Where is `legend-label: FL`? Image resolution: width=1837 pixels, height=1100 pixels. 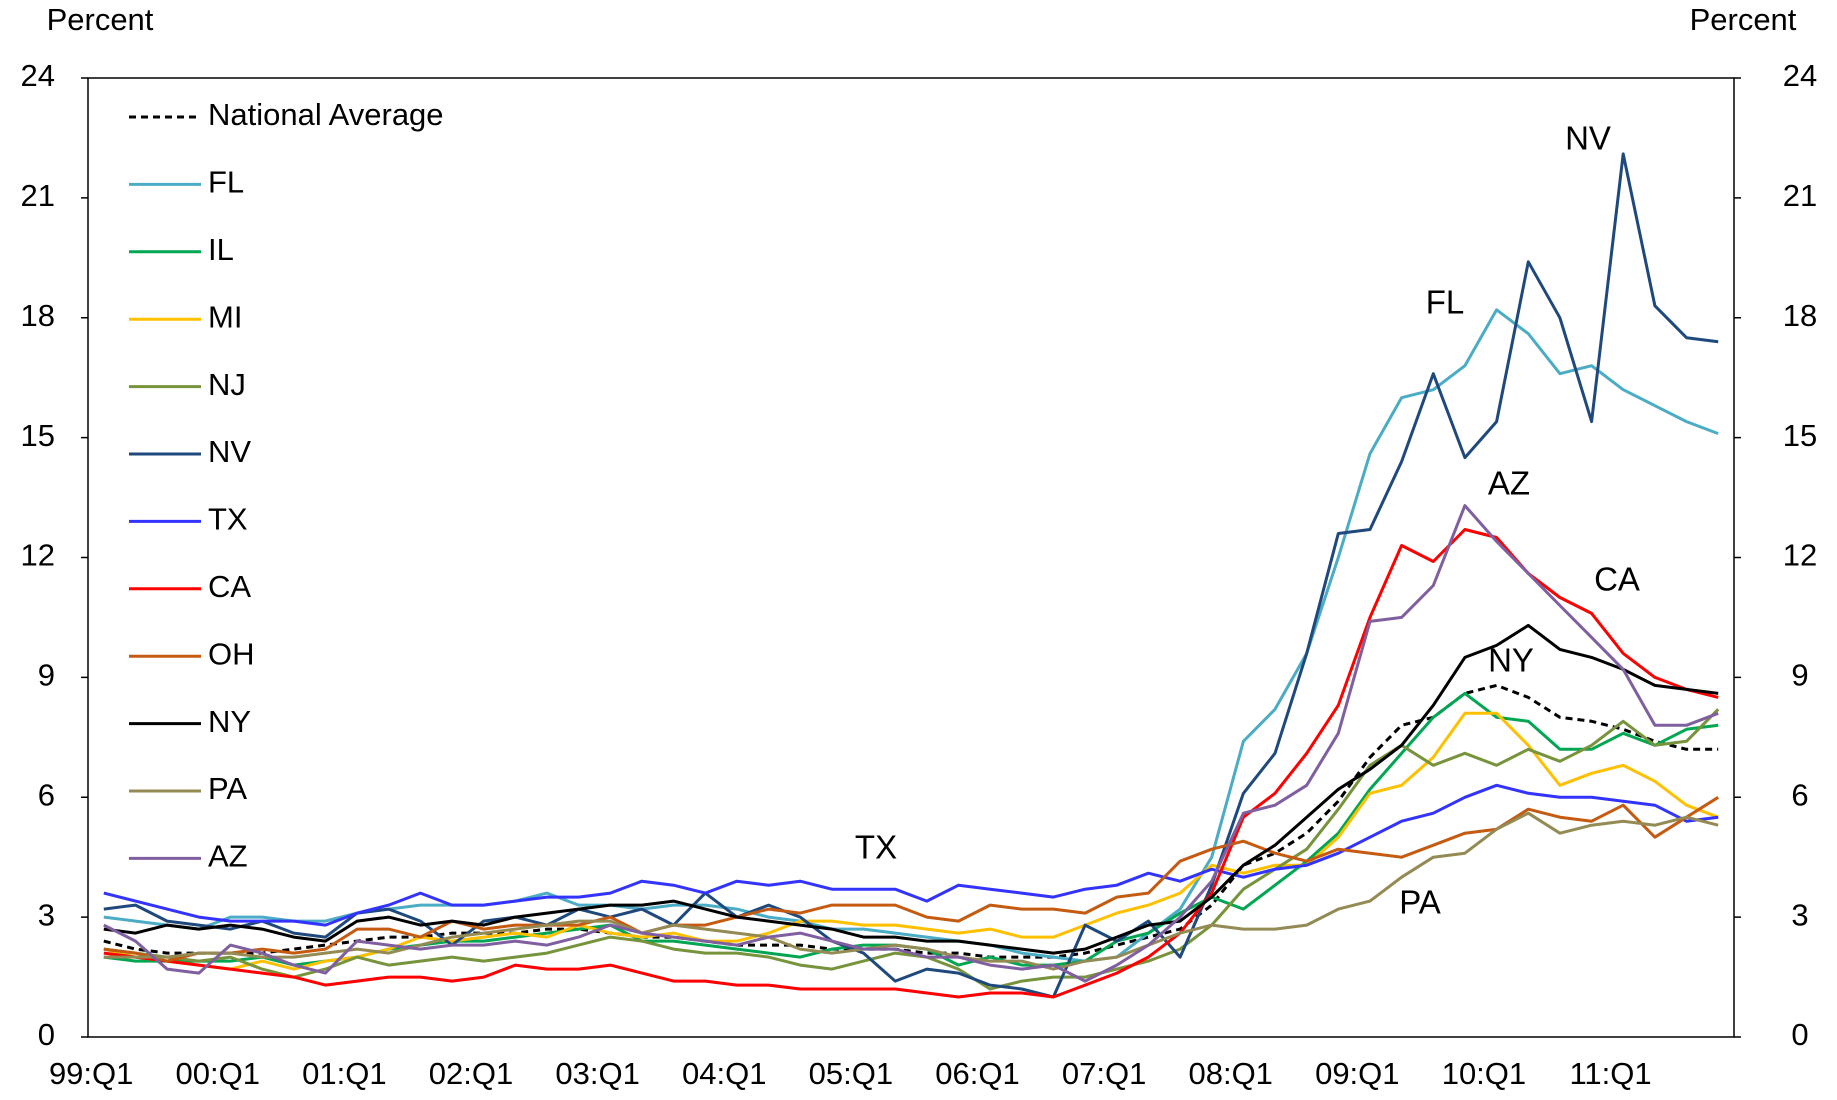 legend-label: FL is located at coordinates (226, 182).